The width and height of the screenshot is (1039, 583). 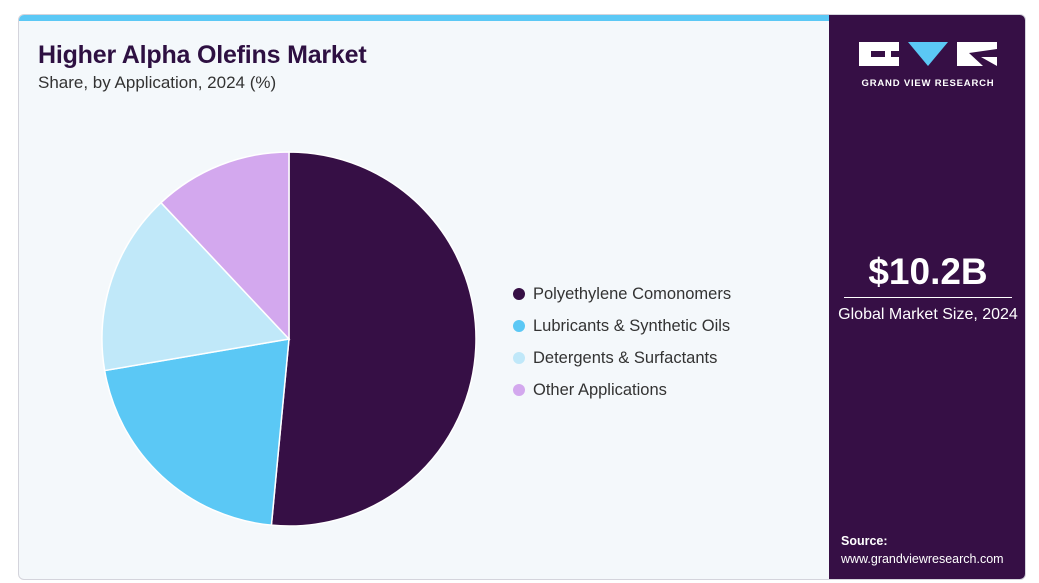 I want to click on brand-mark-icon, so click(x=928, y=54).